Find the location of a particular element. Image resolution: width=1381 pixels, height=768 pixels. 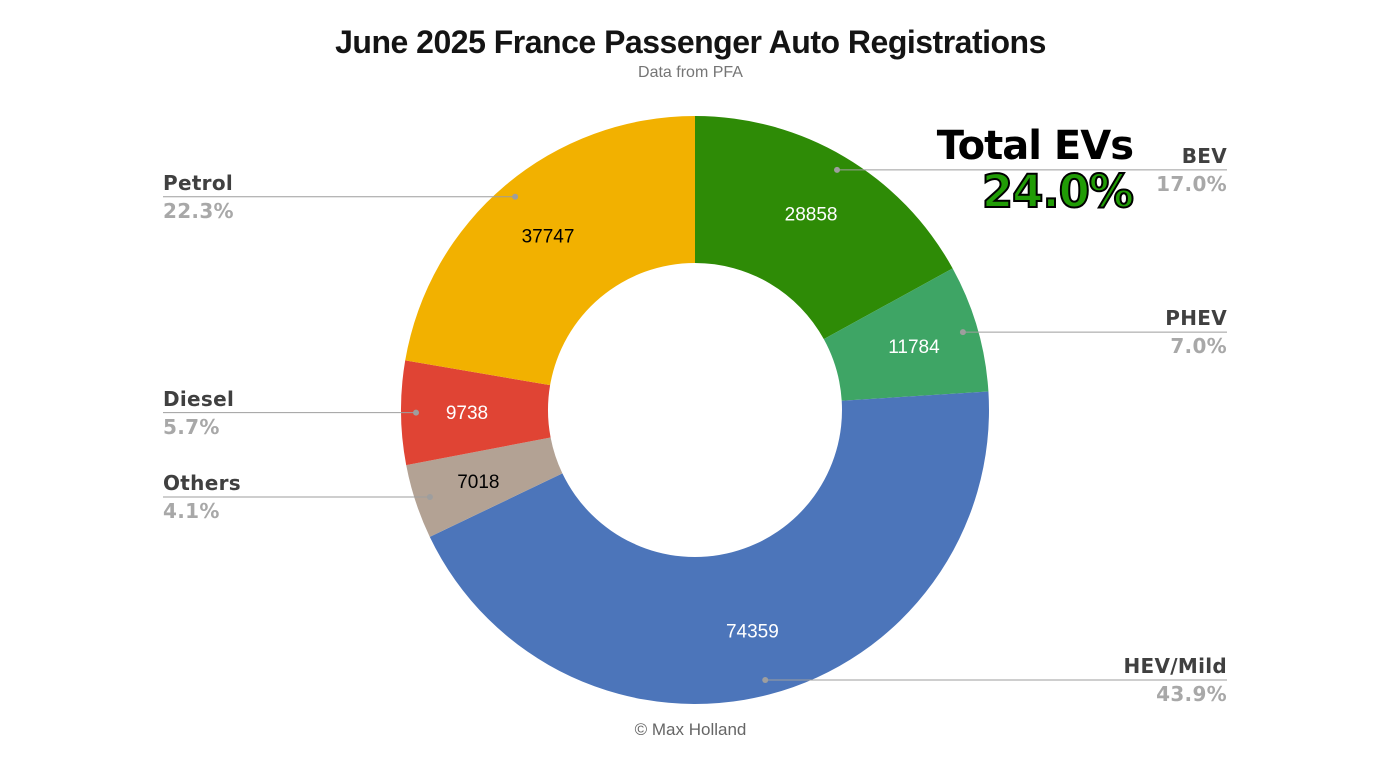

label-petrol: Petrol 22.3% is located at coordinates (198, 197).